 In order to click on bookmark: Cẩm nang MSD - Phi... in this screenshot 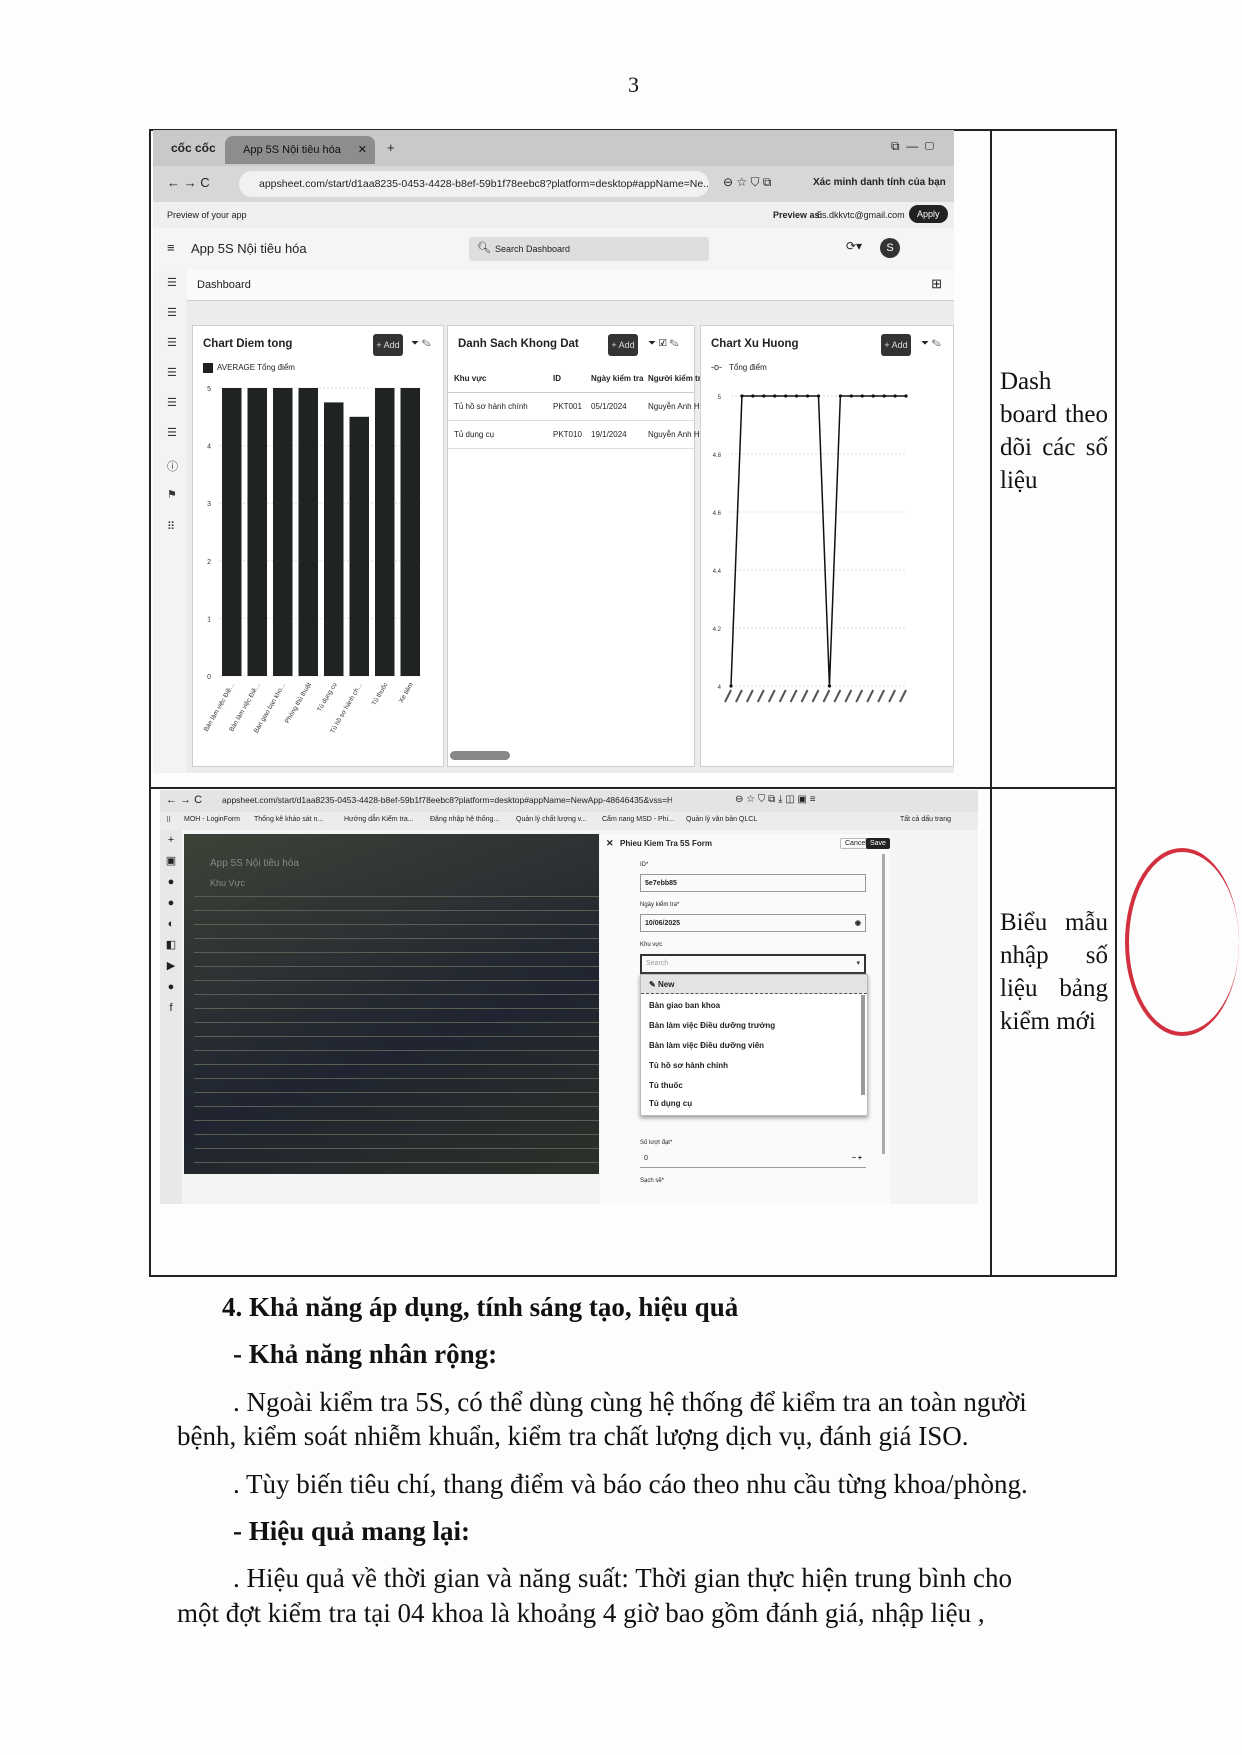, I will do `click(638, 819)`.